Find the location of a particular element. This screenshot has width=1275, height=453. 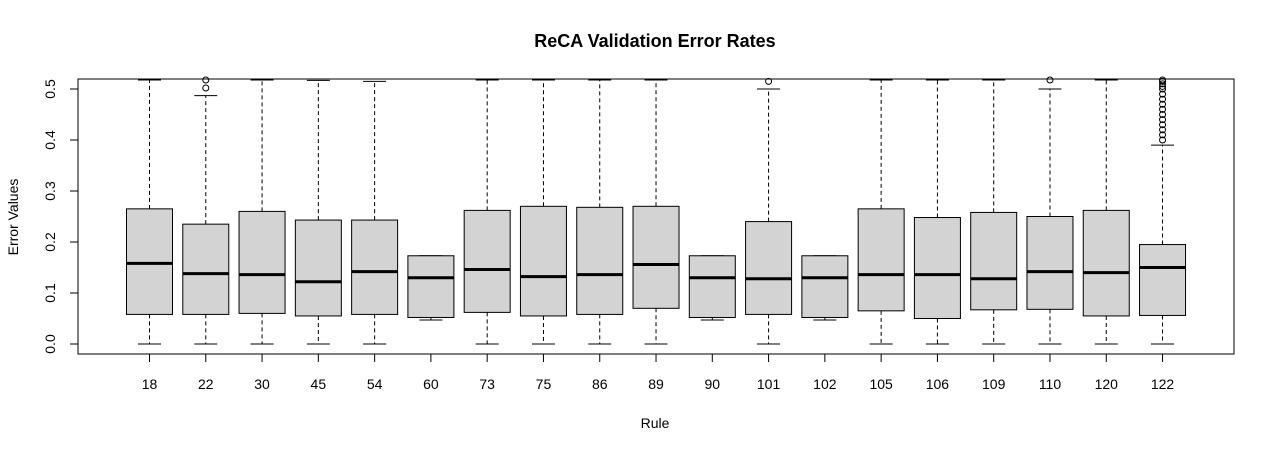

x-tick-label: 106 is located at coordinates (938, 384).